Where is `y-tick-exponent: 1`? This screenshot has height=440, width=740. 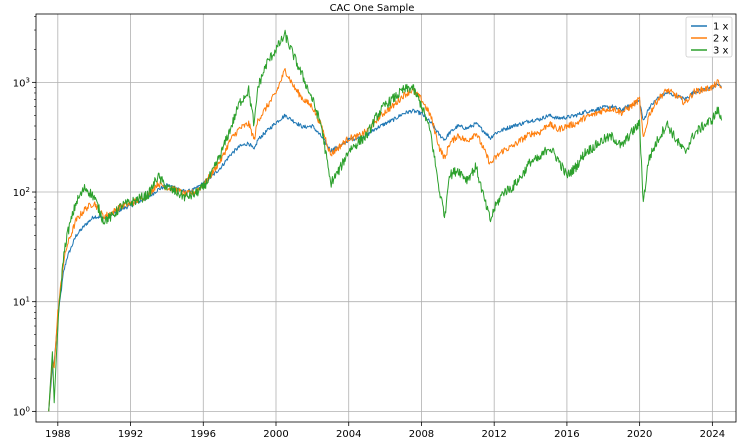
y-tick-exponent: 1 is located at coordinates (28, 300).